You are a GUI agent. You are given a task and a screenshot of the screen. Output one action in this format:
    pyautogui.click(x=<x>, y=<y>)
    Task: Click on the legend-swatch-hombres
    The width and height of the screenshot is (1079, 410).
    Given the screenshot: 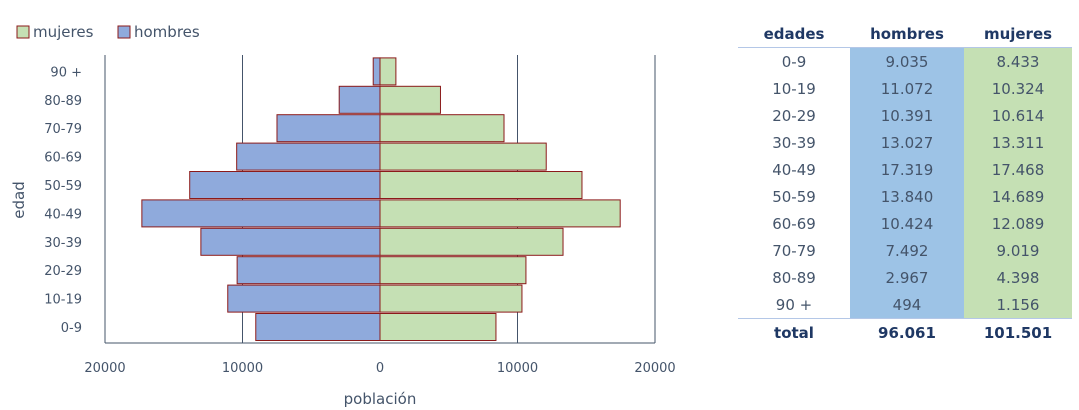 What is the action you would take?
    pyautogui.click(x=124, y=32)
    